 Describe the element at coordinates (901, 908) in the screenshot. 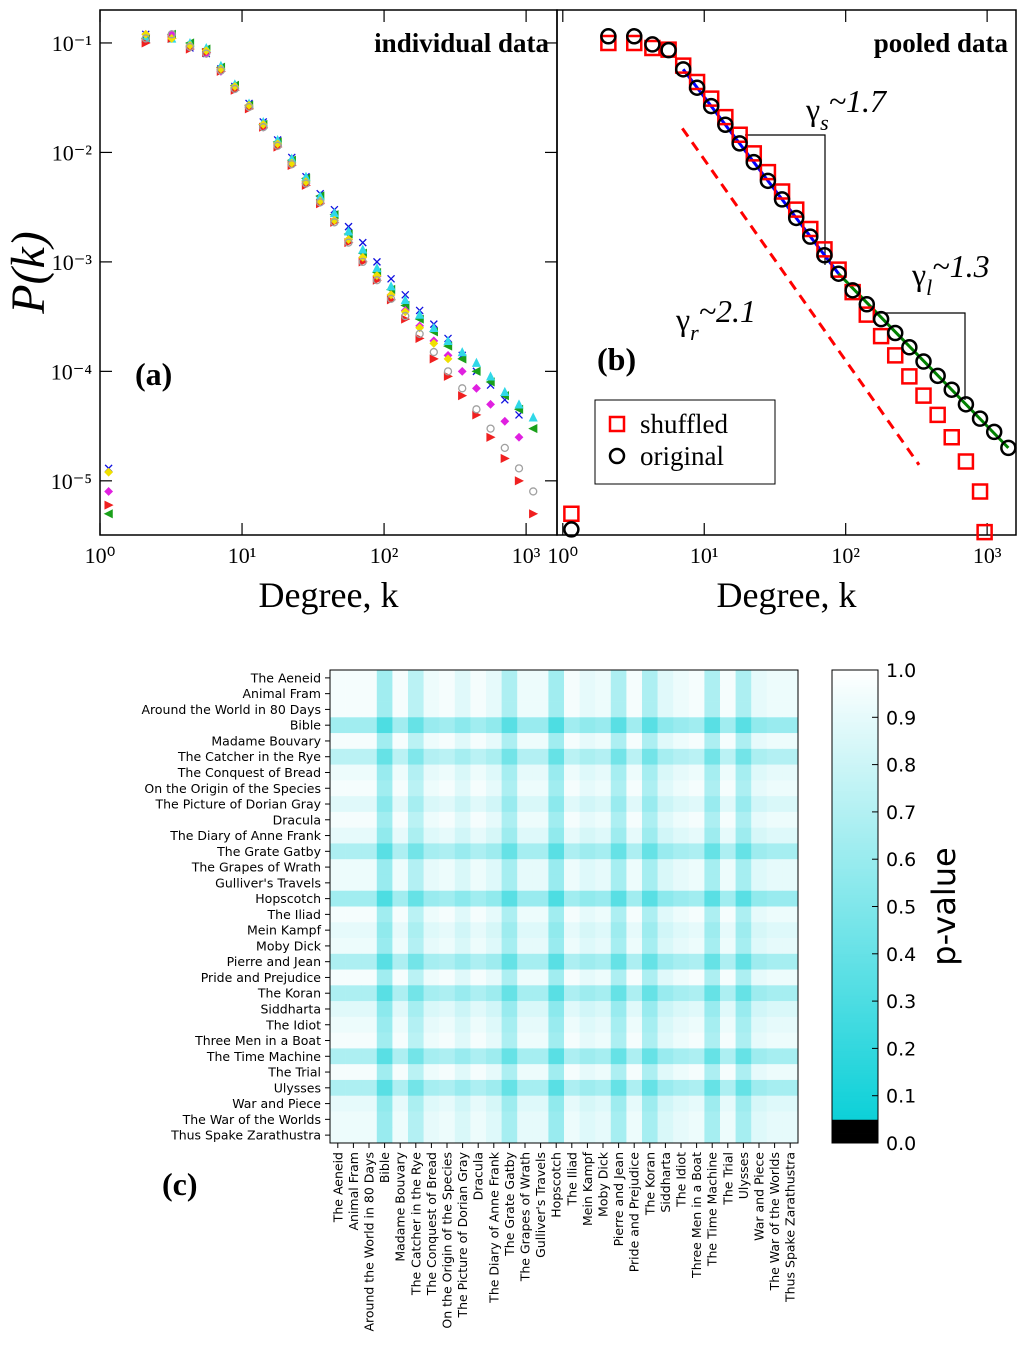

I see `colorbar-tick-label: 0.5` at that location.